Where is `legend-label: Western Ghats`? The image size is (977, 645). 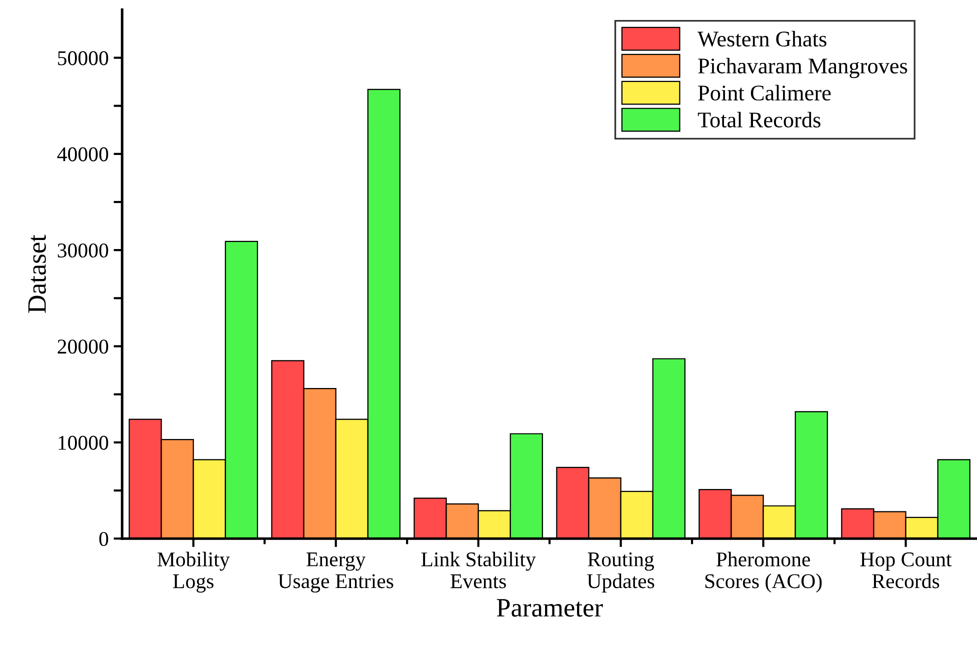 legend-label: Western Ghats is located at coordinates (762, 38).